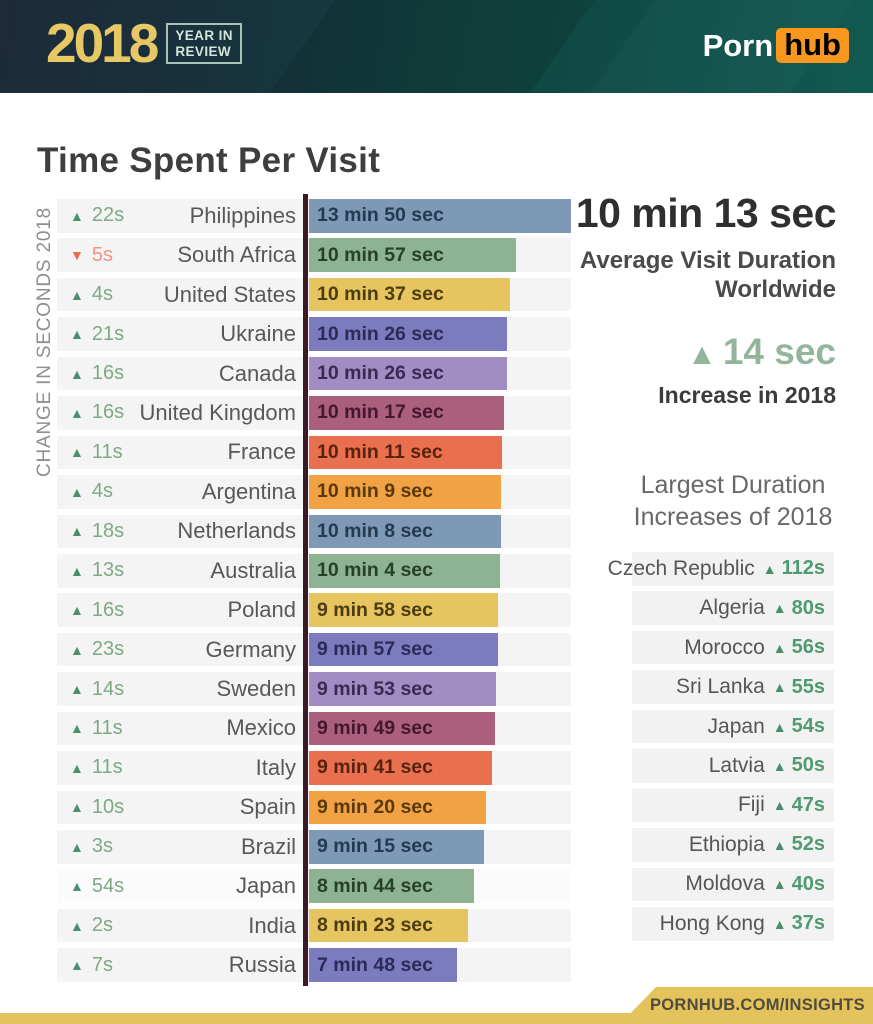  What do you see at coordinates (403, 610) in the screenshot?
I see `duration-bar: 9 min 58 sec` at bounding box center [403, 610].